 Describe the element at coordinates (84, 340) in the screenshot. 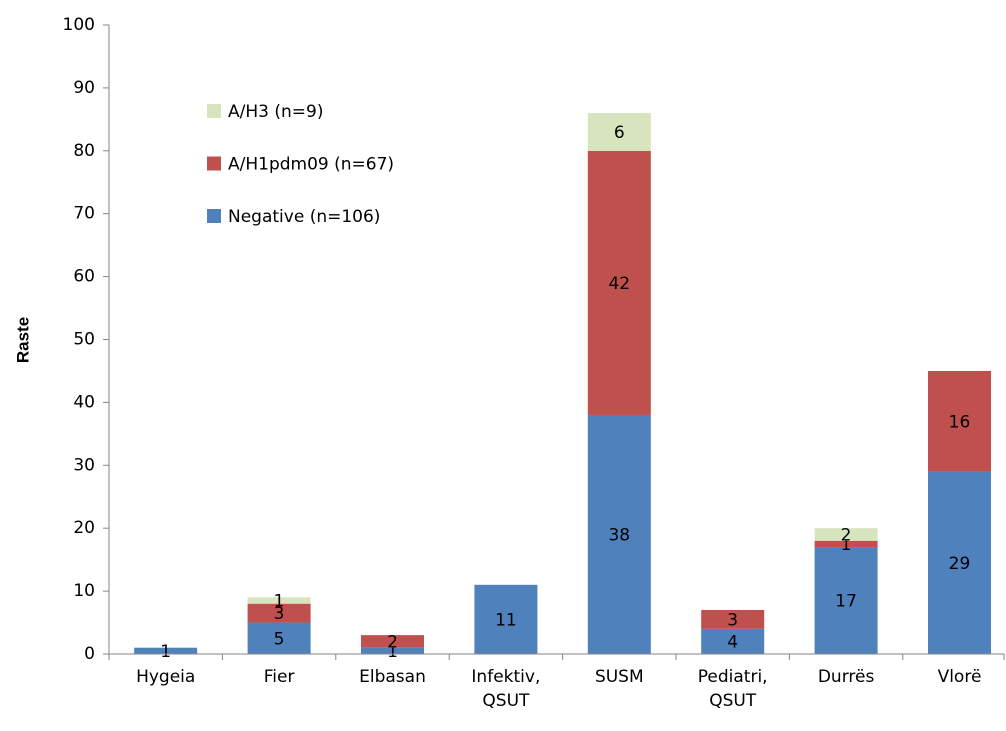

I see `y-tick-label: 50` at that location.